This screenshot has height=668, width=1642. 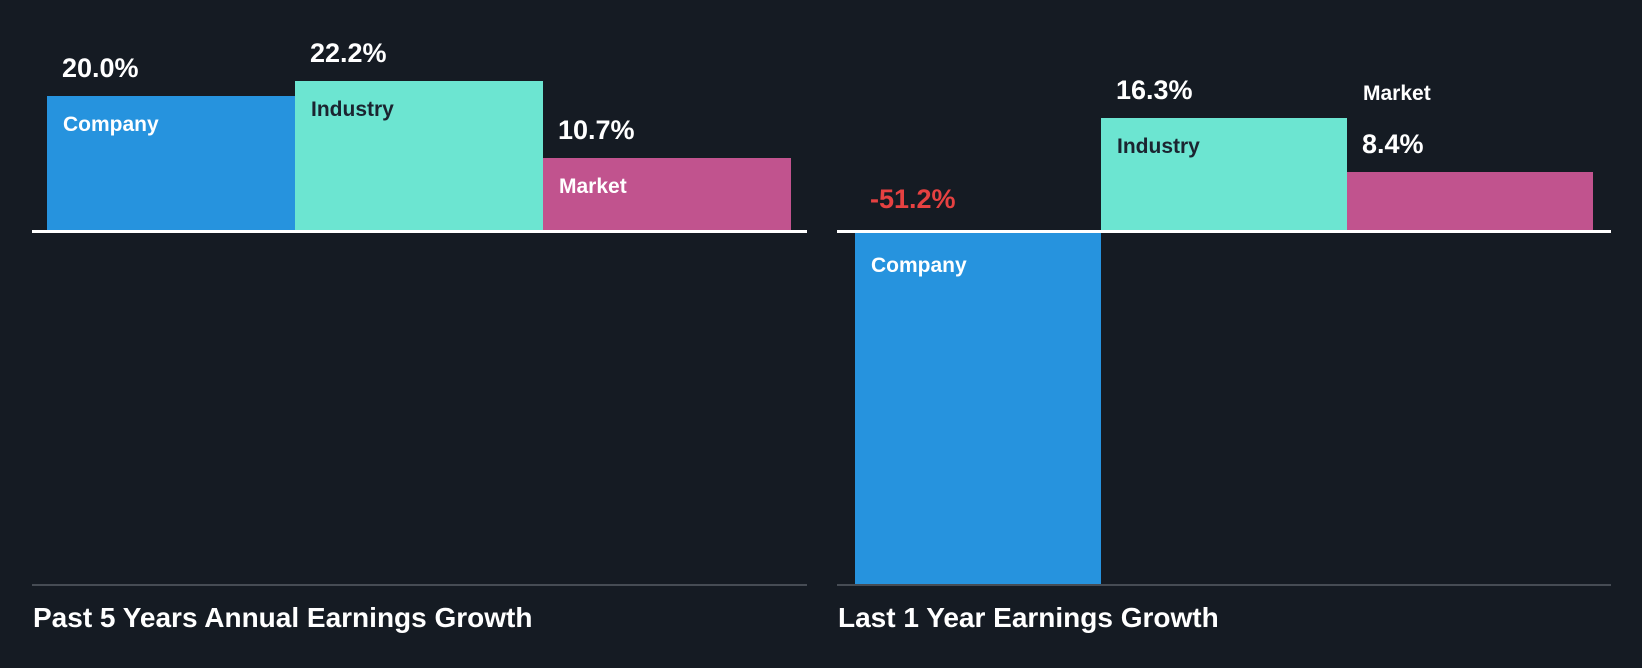 What do you see at coordinates (1154, 90) in the screenshot?
I see `bar-value-label: 16.3%` at bounding box center [1154, 90].